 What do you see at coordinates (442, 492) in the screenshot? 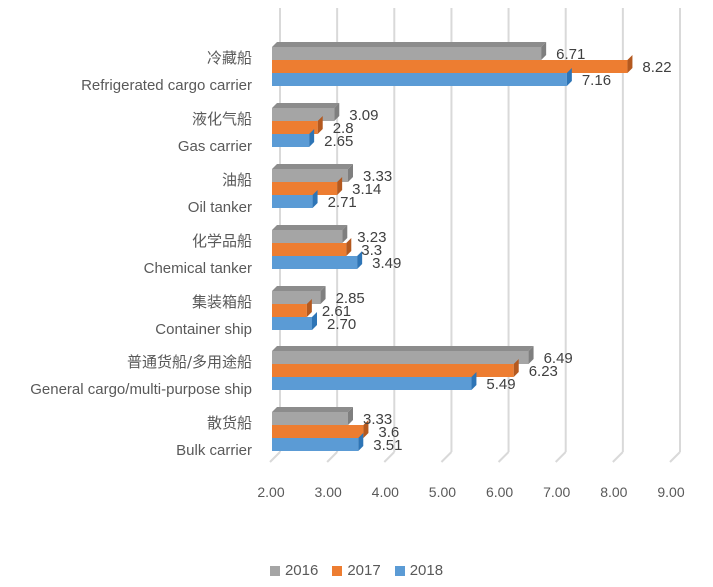
I see `x-tick-label: 5.00` at bounding box center [442, 492].